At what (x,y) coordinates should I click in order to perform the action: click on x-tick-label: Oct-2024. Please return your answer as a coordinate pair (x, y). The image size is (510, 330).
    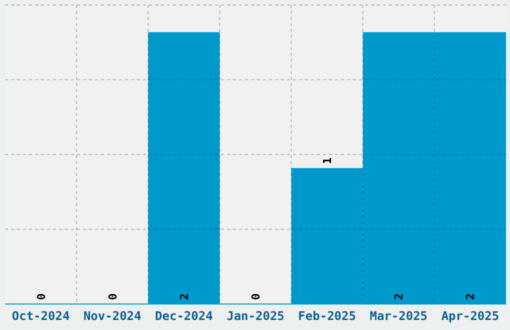
    Looking at the image, I should click on (41, 316).